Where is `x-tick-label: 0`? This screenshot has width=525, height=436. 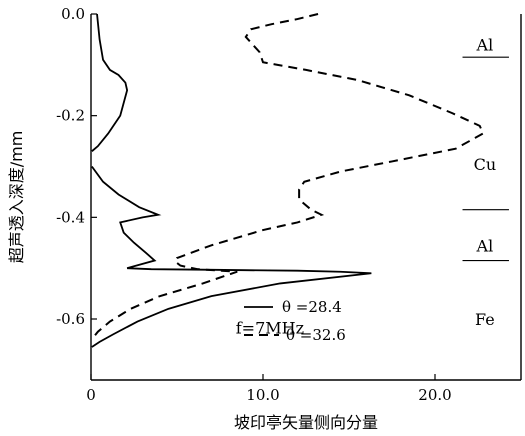
x-tick-label: 0 is located at coordinates (91, 395).